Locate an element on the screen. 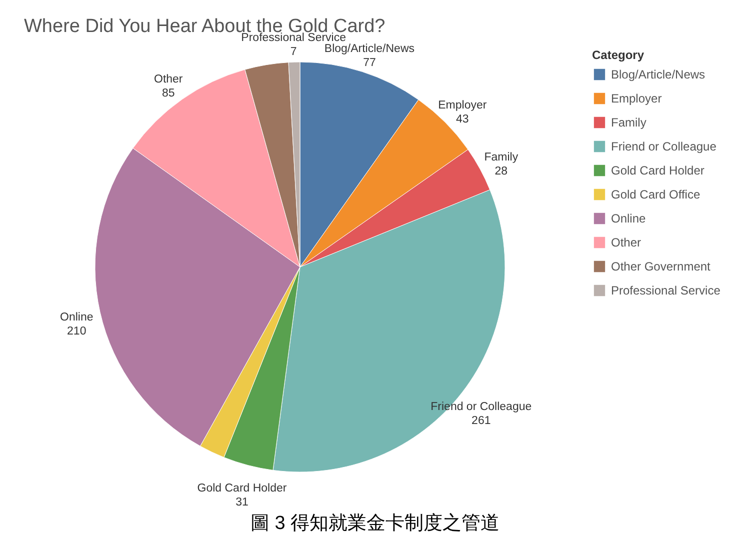 The image size is (742, 547). slice-label: Online is located at coordinates (77, 317).